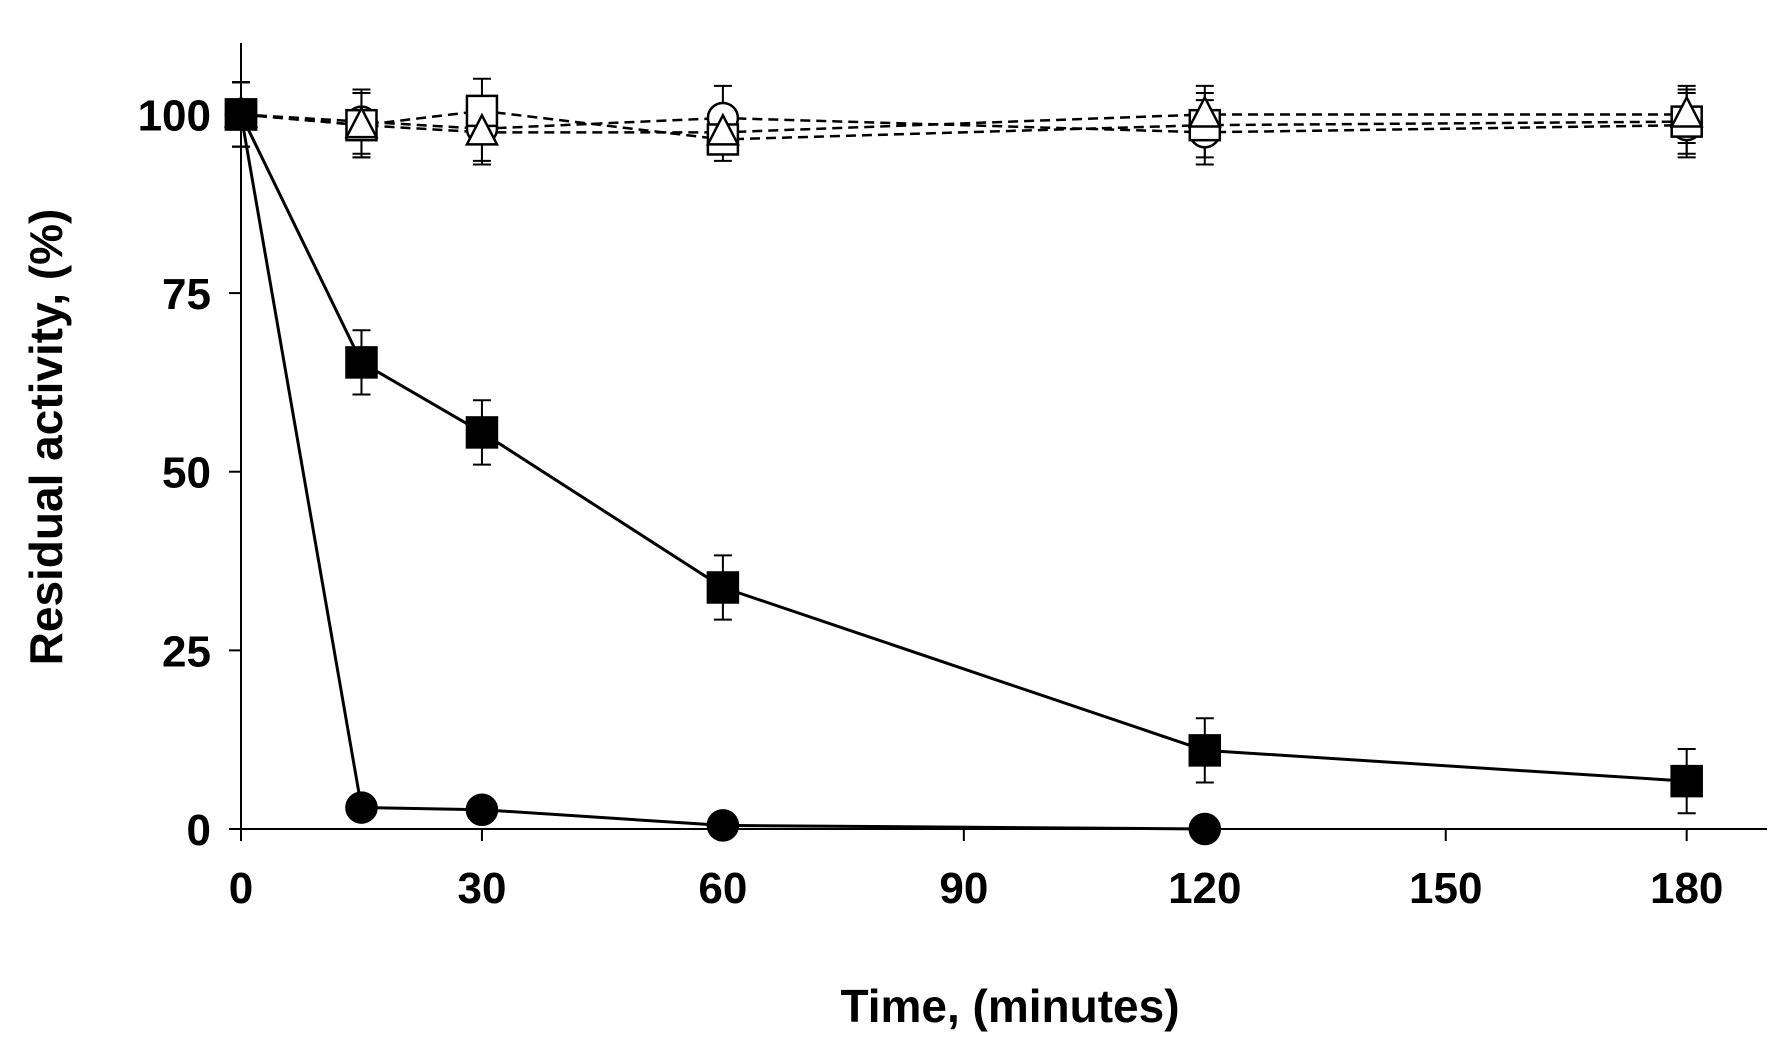 The image size is (1784, 1056). I want to click on x-tick-label: 150, so click(1445, 888).